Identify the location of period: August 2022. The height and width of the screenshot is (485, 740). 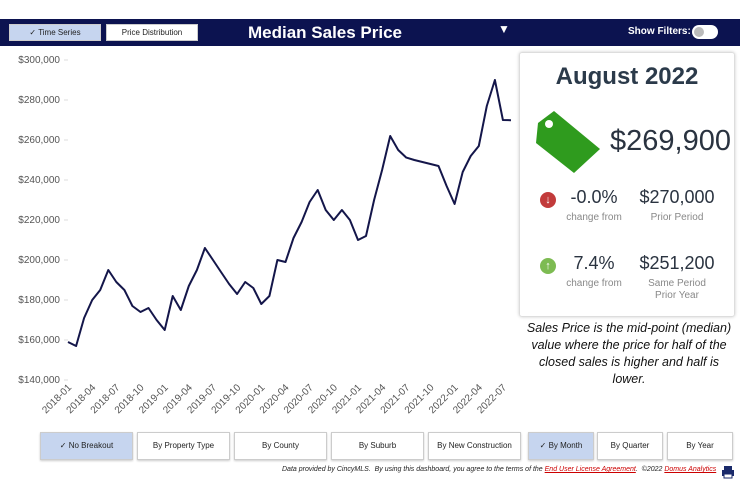
(627, 76).